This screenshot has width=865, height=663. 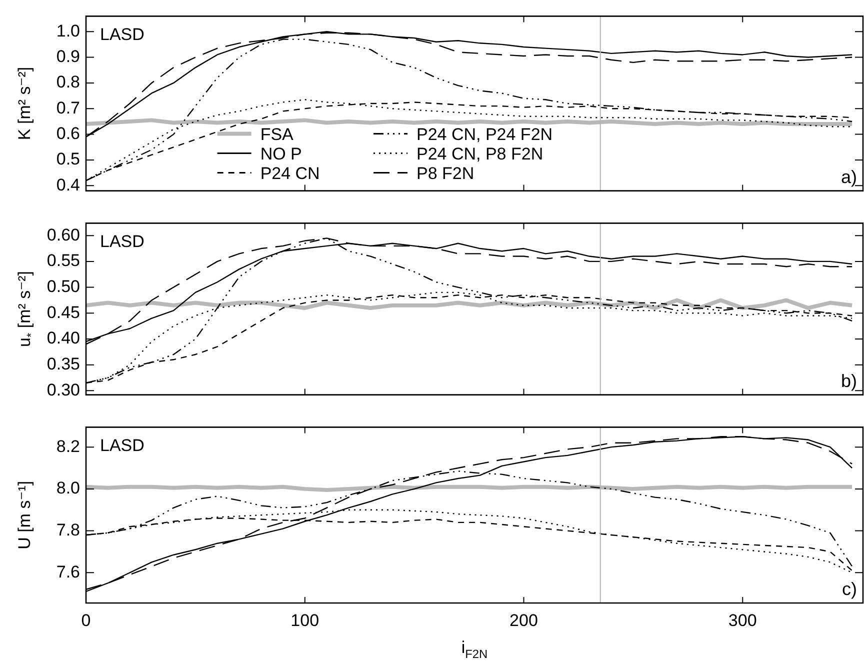 I want to click on y-axis-title: K [m² s⁻²], so click(x=24, y=103).